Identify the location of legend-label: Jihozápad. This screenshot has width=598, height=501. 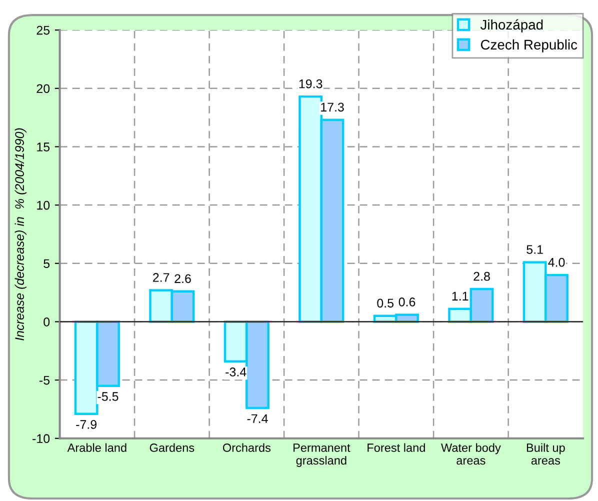
(511, 25).